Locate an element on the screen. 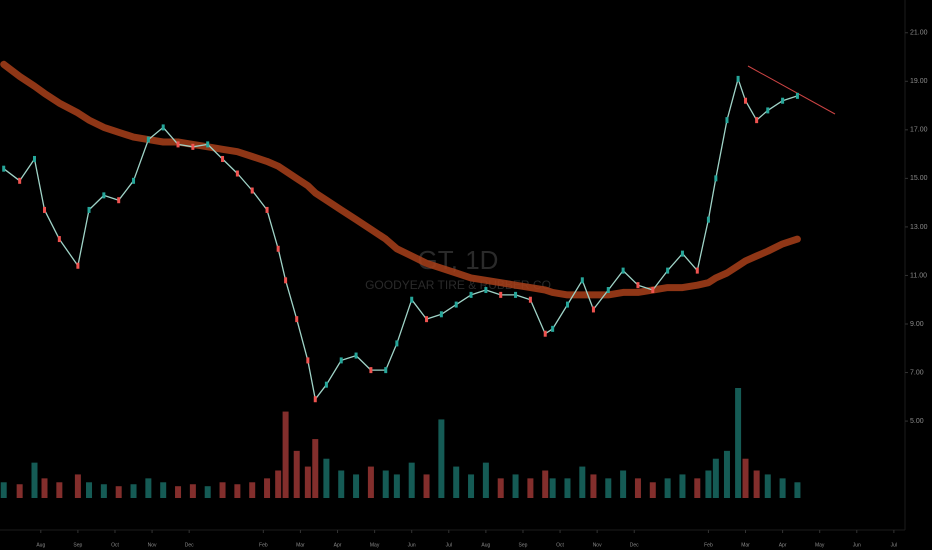 The height and width of the screenshot is (550, 932). y-tick-label: 19.00 is located at coordinates (919, 81).